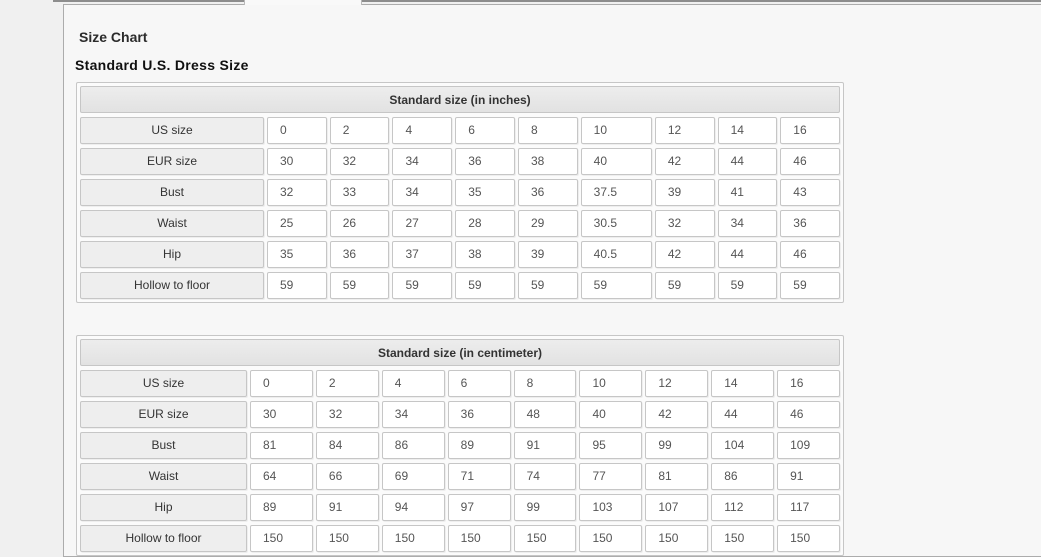 The height and width of the screenshot is (557, 1041). I want to click on table-row: Hollow to floor 59 59 59 59 59 59 59 59 59, so click(460, 285).